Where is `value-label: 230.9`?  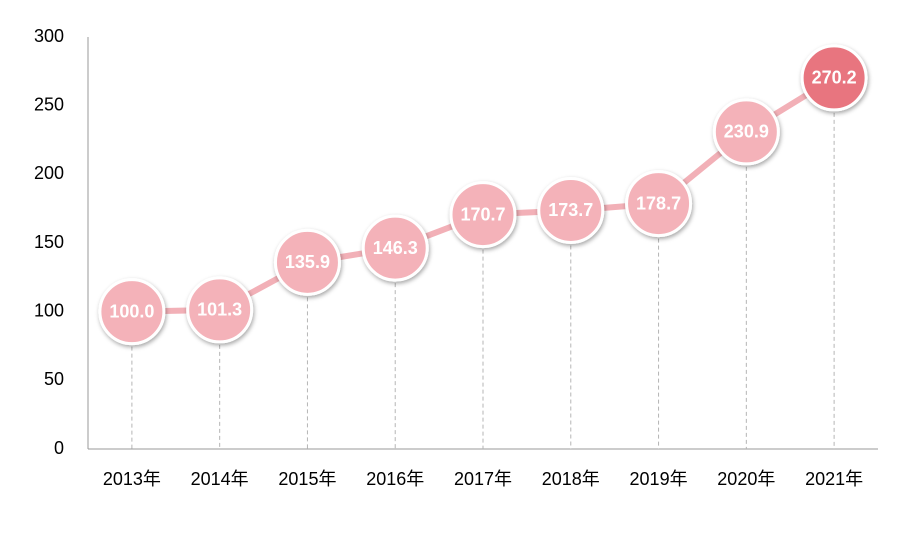 value-label: 230.9 is located at coordinates (746, 132).